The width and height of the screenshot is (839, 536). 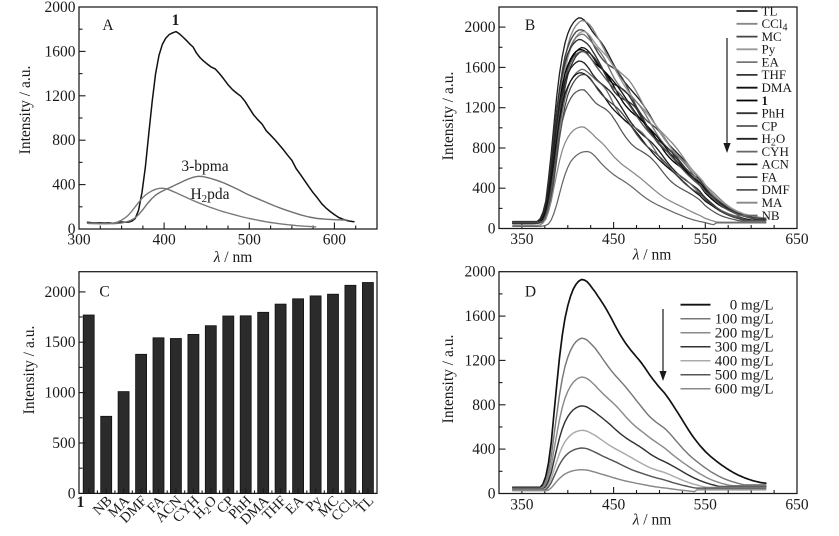 I want to click on svg-text: FA, so click(x=770, y=176).